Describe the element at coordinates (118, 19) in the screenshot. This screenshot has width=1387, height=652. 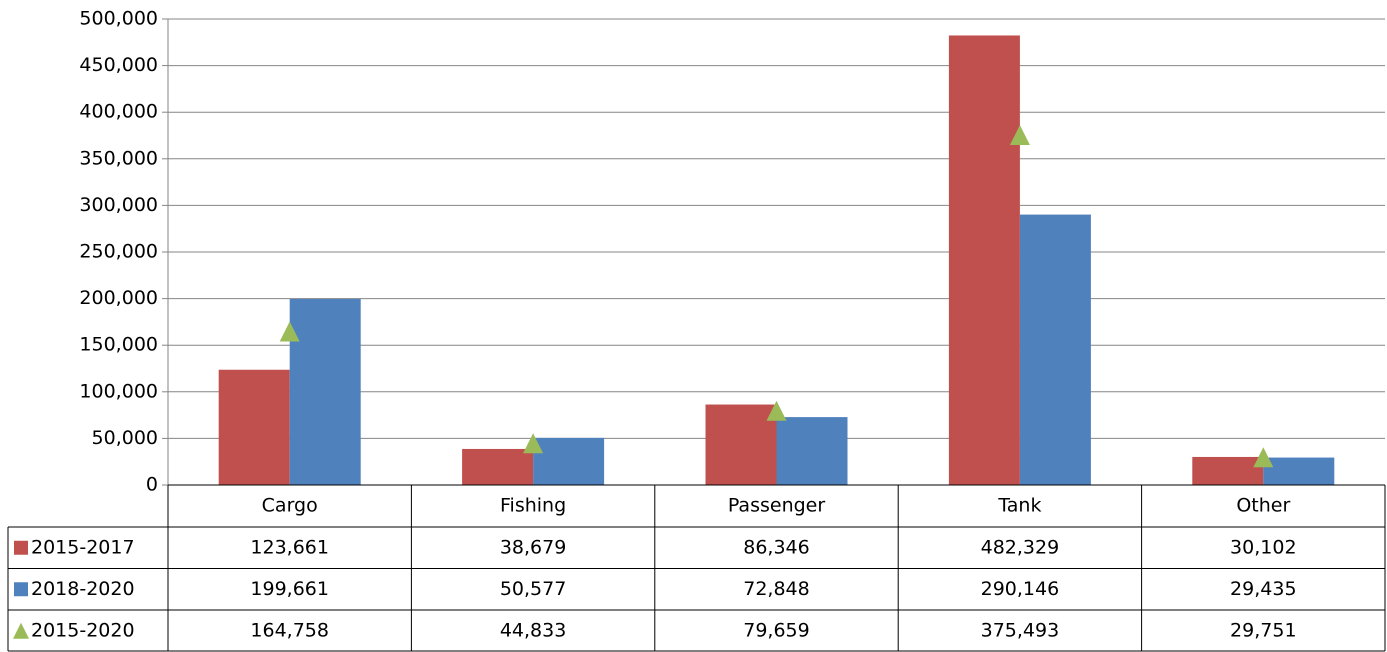
I see `y-tick-label: 500,000` at that location.